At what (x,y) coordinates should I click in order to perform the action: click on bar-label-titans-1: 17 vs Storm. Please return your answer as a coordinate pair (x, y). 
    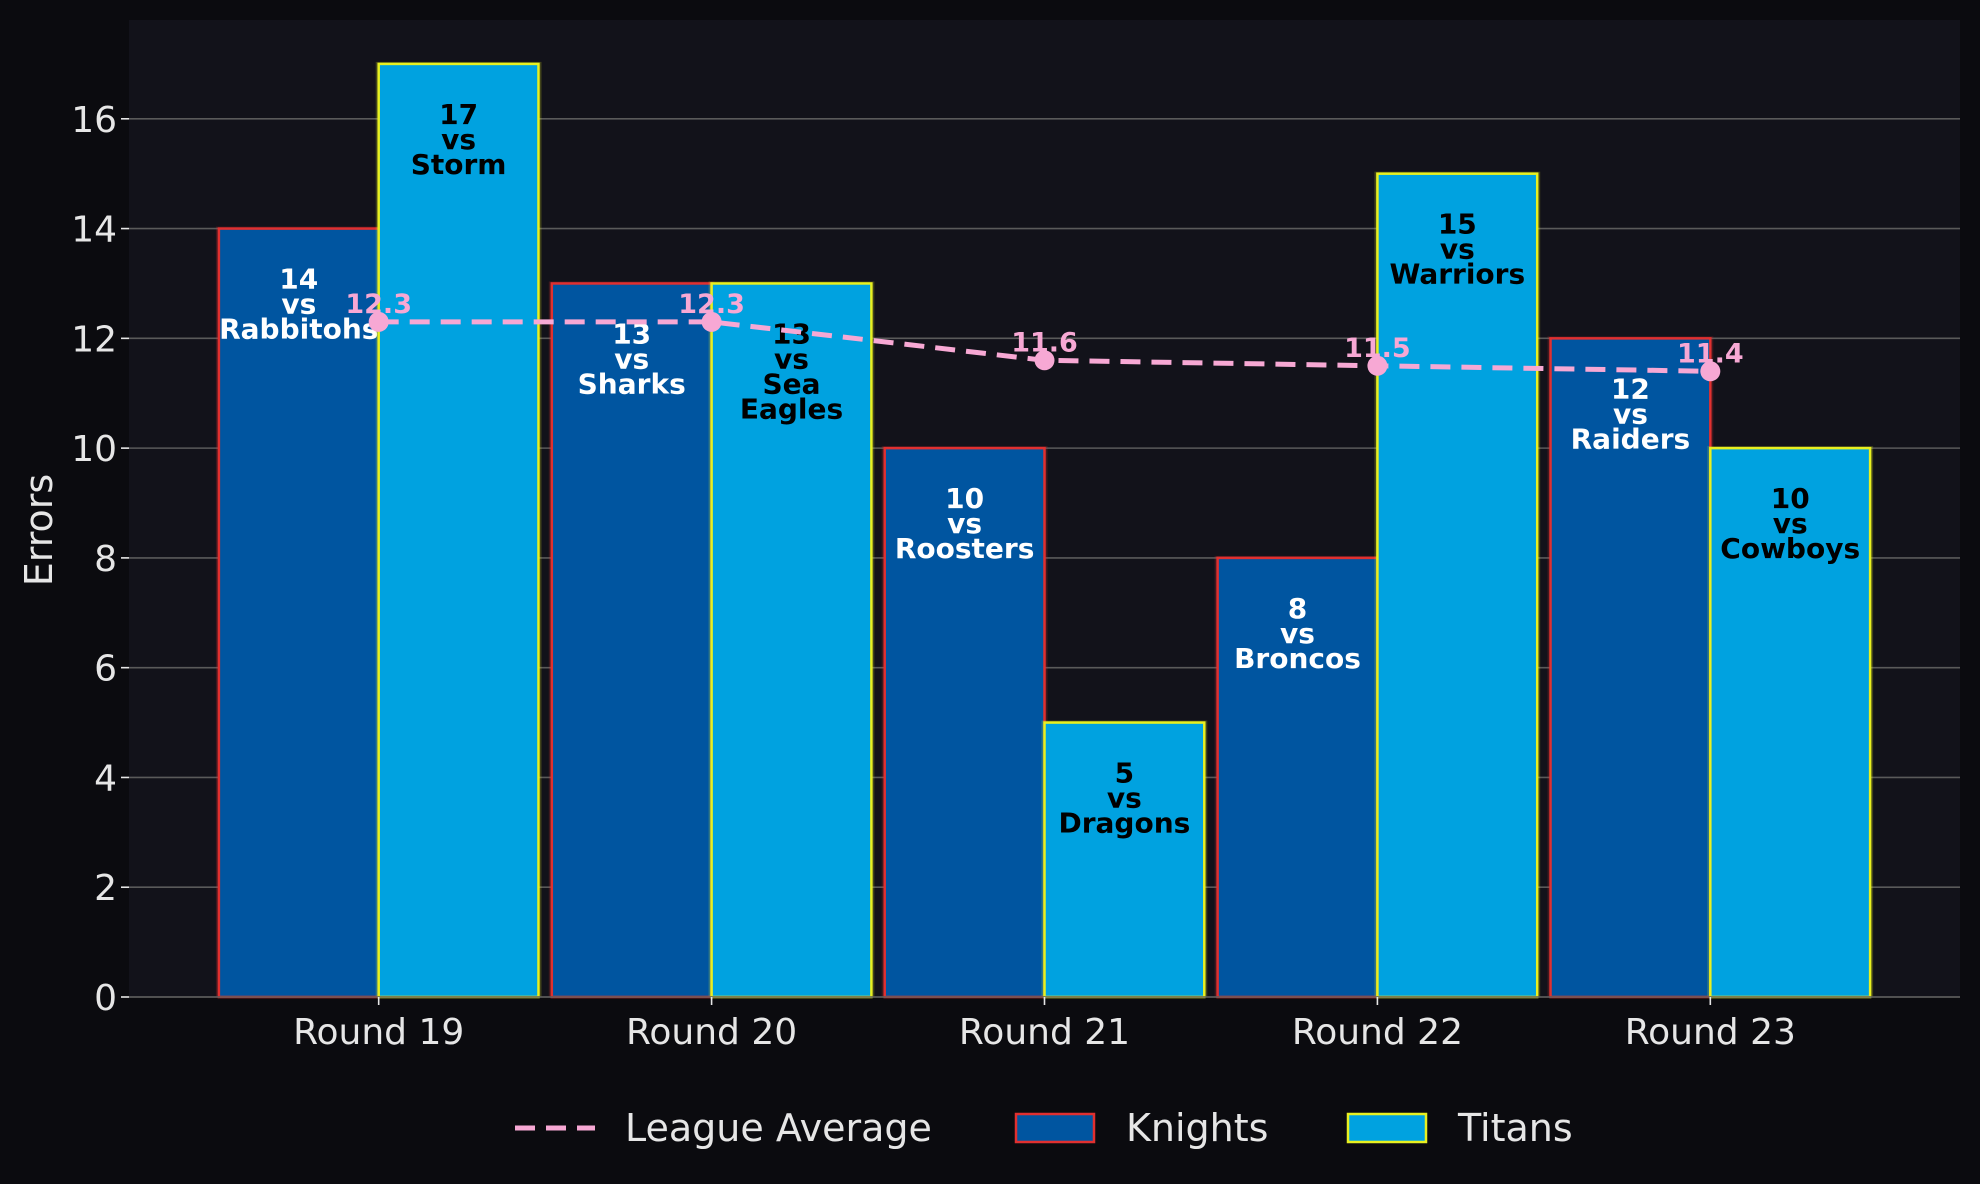
    Looking at the image, I should click on (459, 139).